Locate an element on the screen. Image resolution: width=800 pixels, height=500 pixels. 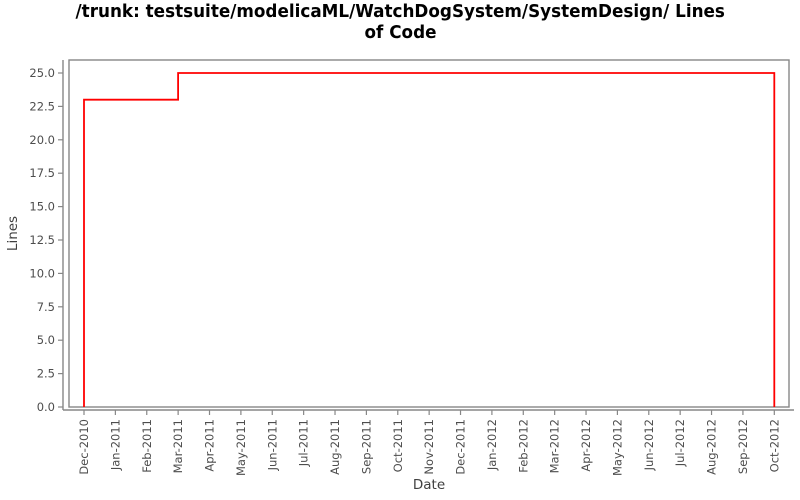
y-tick-label: 2.5 is located at coordinates (46, 374).